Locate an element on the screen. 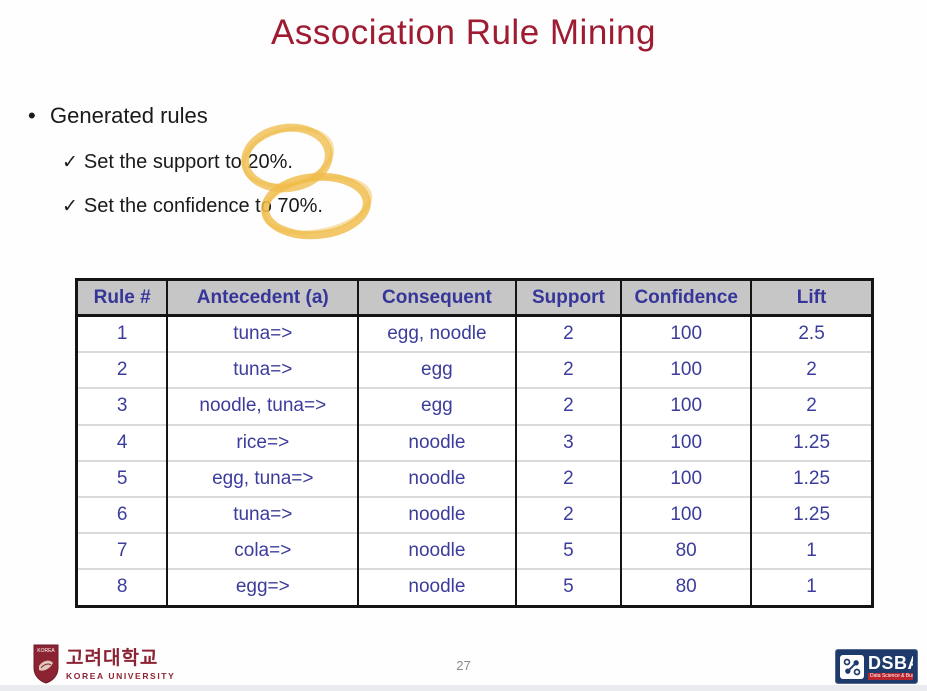 The height and width of the screenshot is (691, 927). column-header-lift: Lift is located at coordinates (810, 299).